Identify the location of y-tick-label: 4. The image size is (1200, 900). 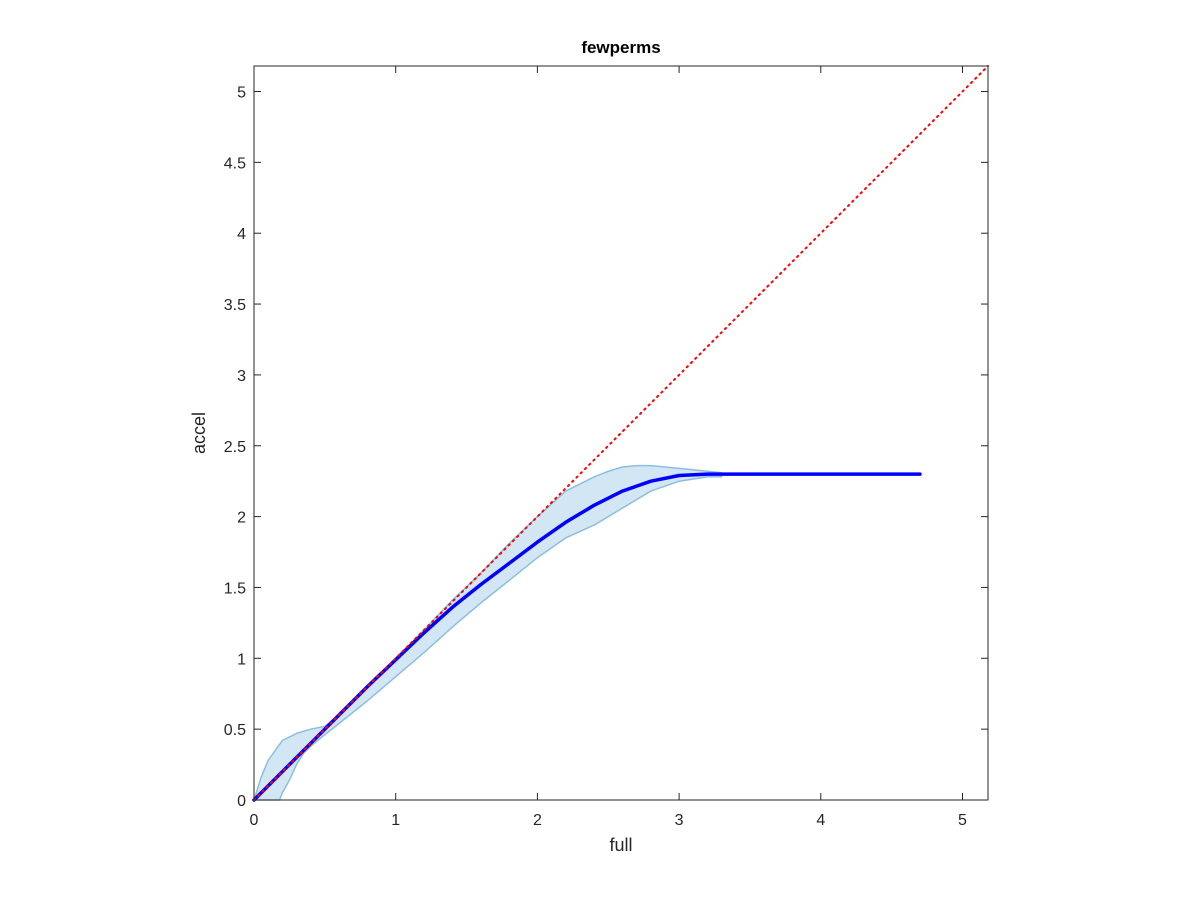
(241, 234).